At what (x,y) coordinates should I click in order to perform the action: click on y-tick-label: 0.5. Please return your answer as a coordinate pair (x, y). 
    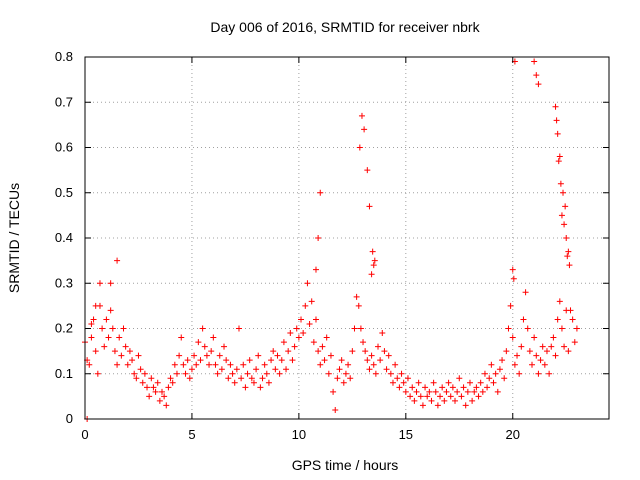
    Looking at the image, I should click on (64, 192).